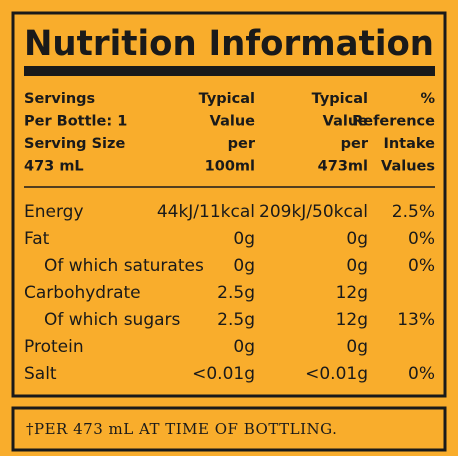  Describe the element at coordinates (74, 144) in the screenshot. I see `header-cell: Serving Size` at that location.